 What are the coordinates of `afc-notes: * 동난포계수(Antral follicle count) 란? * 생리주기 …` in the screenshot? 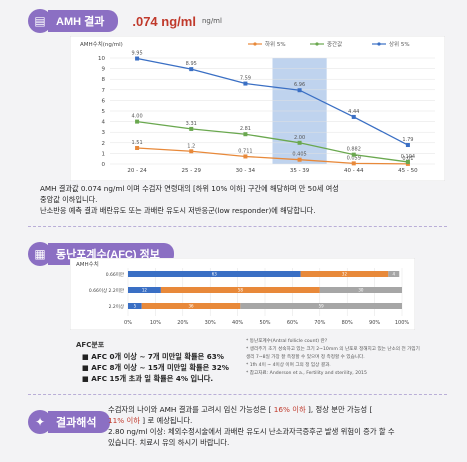 It's located at (333, 358).